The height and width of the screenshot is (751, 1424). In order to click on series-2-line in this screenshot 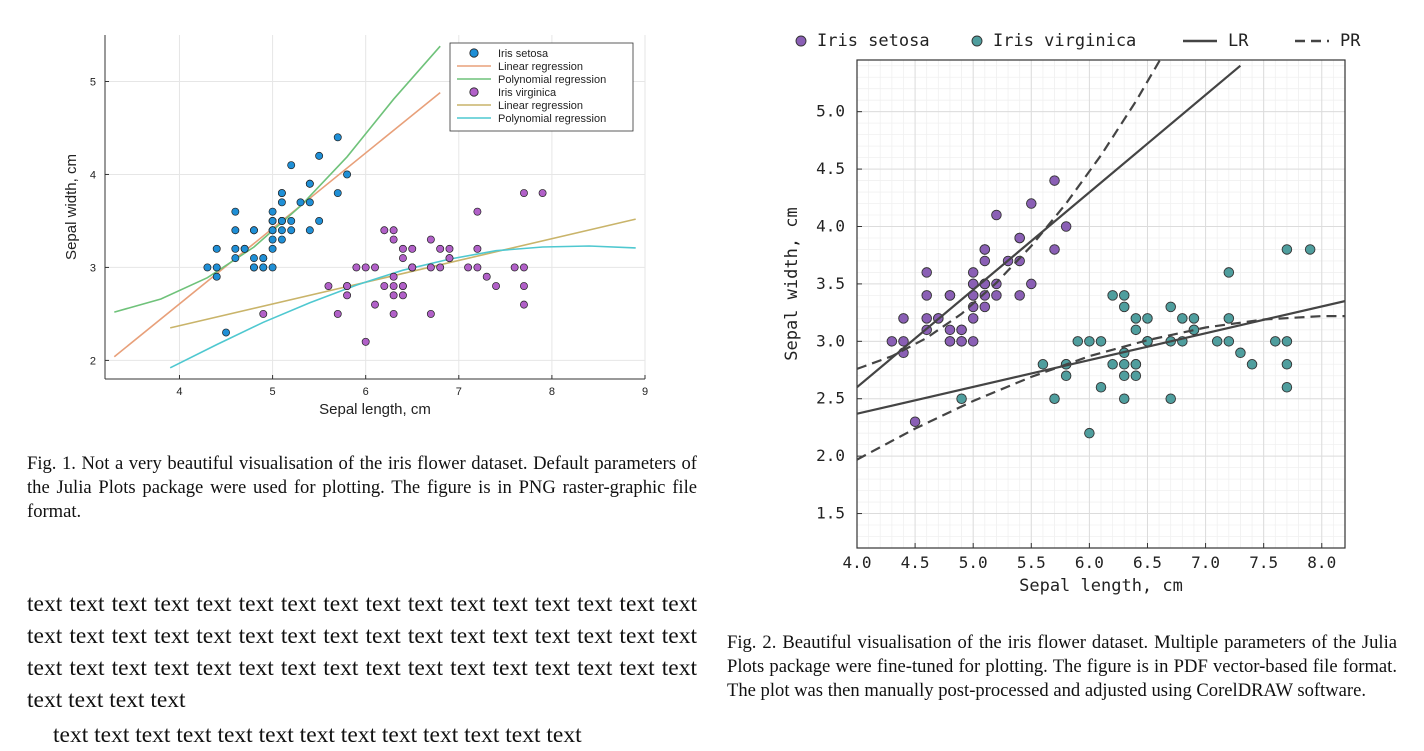, I will do `click(277, 179)`.